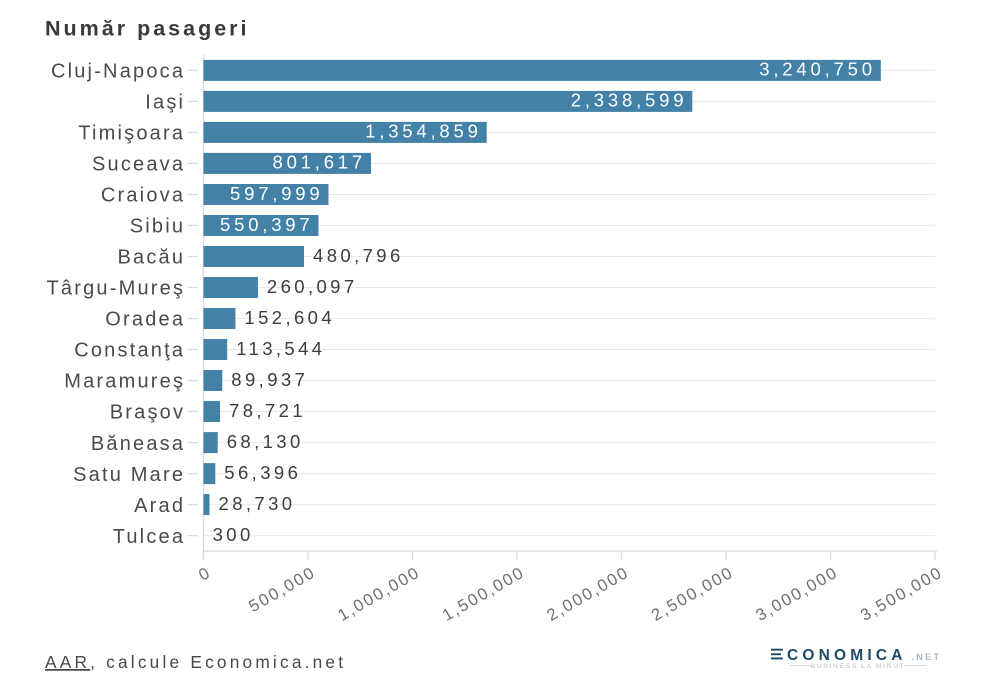  Describe the element at coordinates (267, 410) in the screenshot. I see `svg-text: 78,721` at that location.